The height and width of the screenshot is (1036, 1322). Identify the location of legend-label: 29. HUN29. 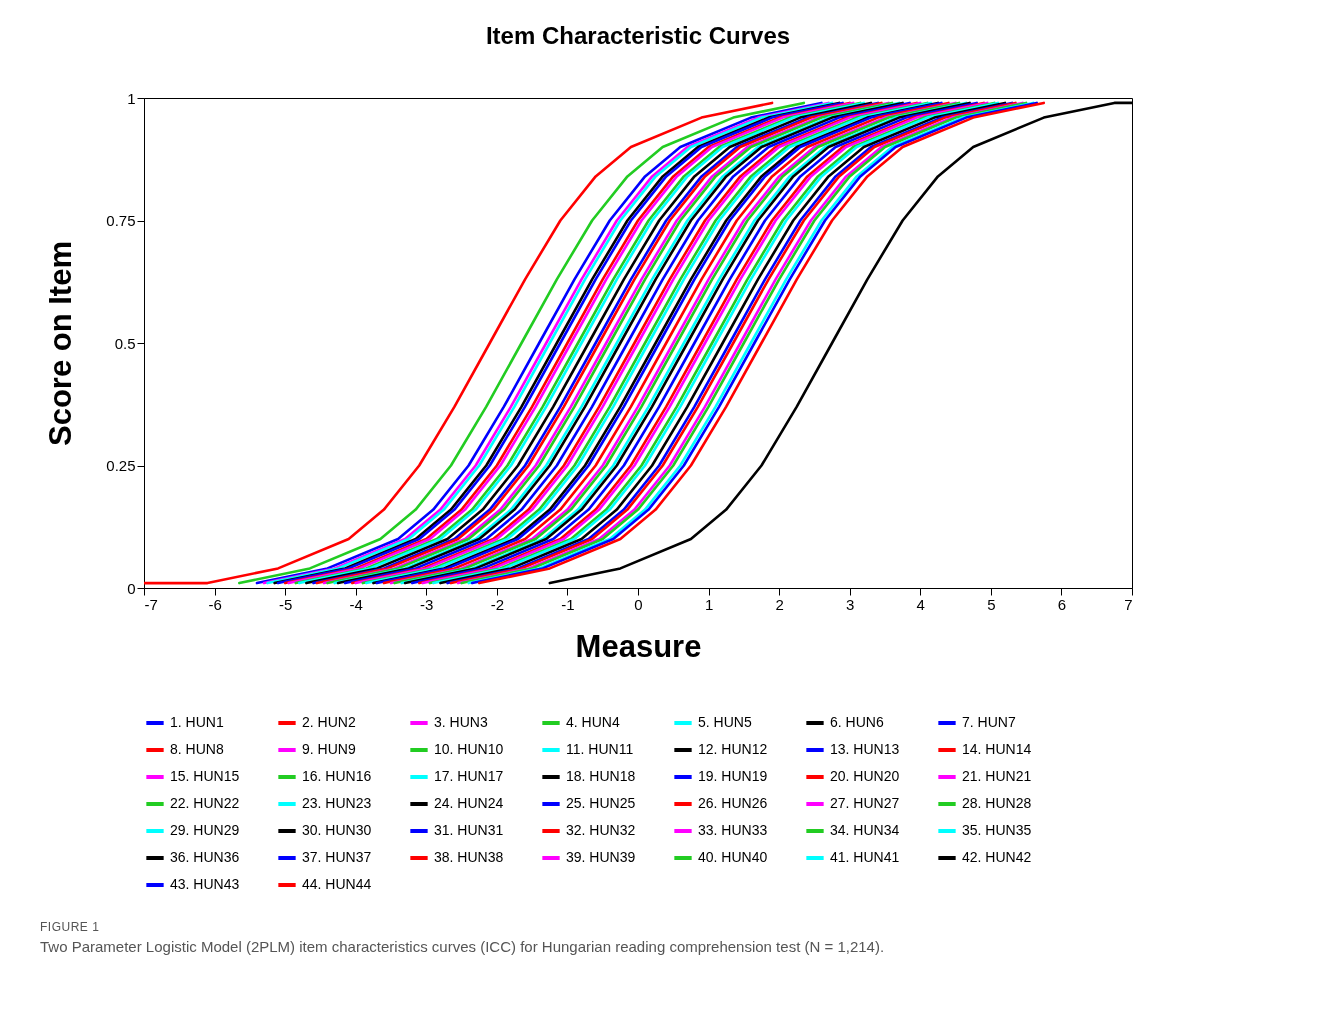
(205, 830).